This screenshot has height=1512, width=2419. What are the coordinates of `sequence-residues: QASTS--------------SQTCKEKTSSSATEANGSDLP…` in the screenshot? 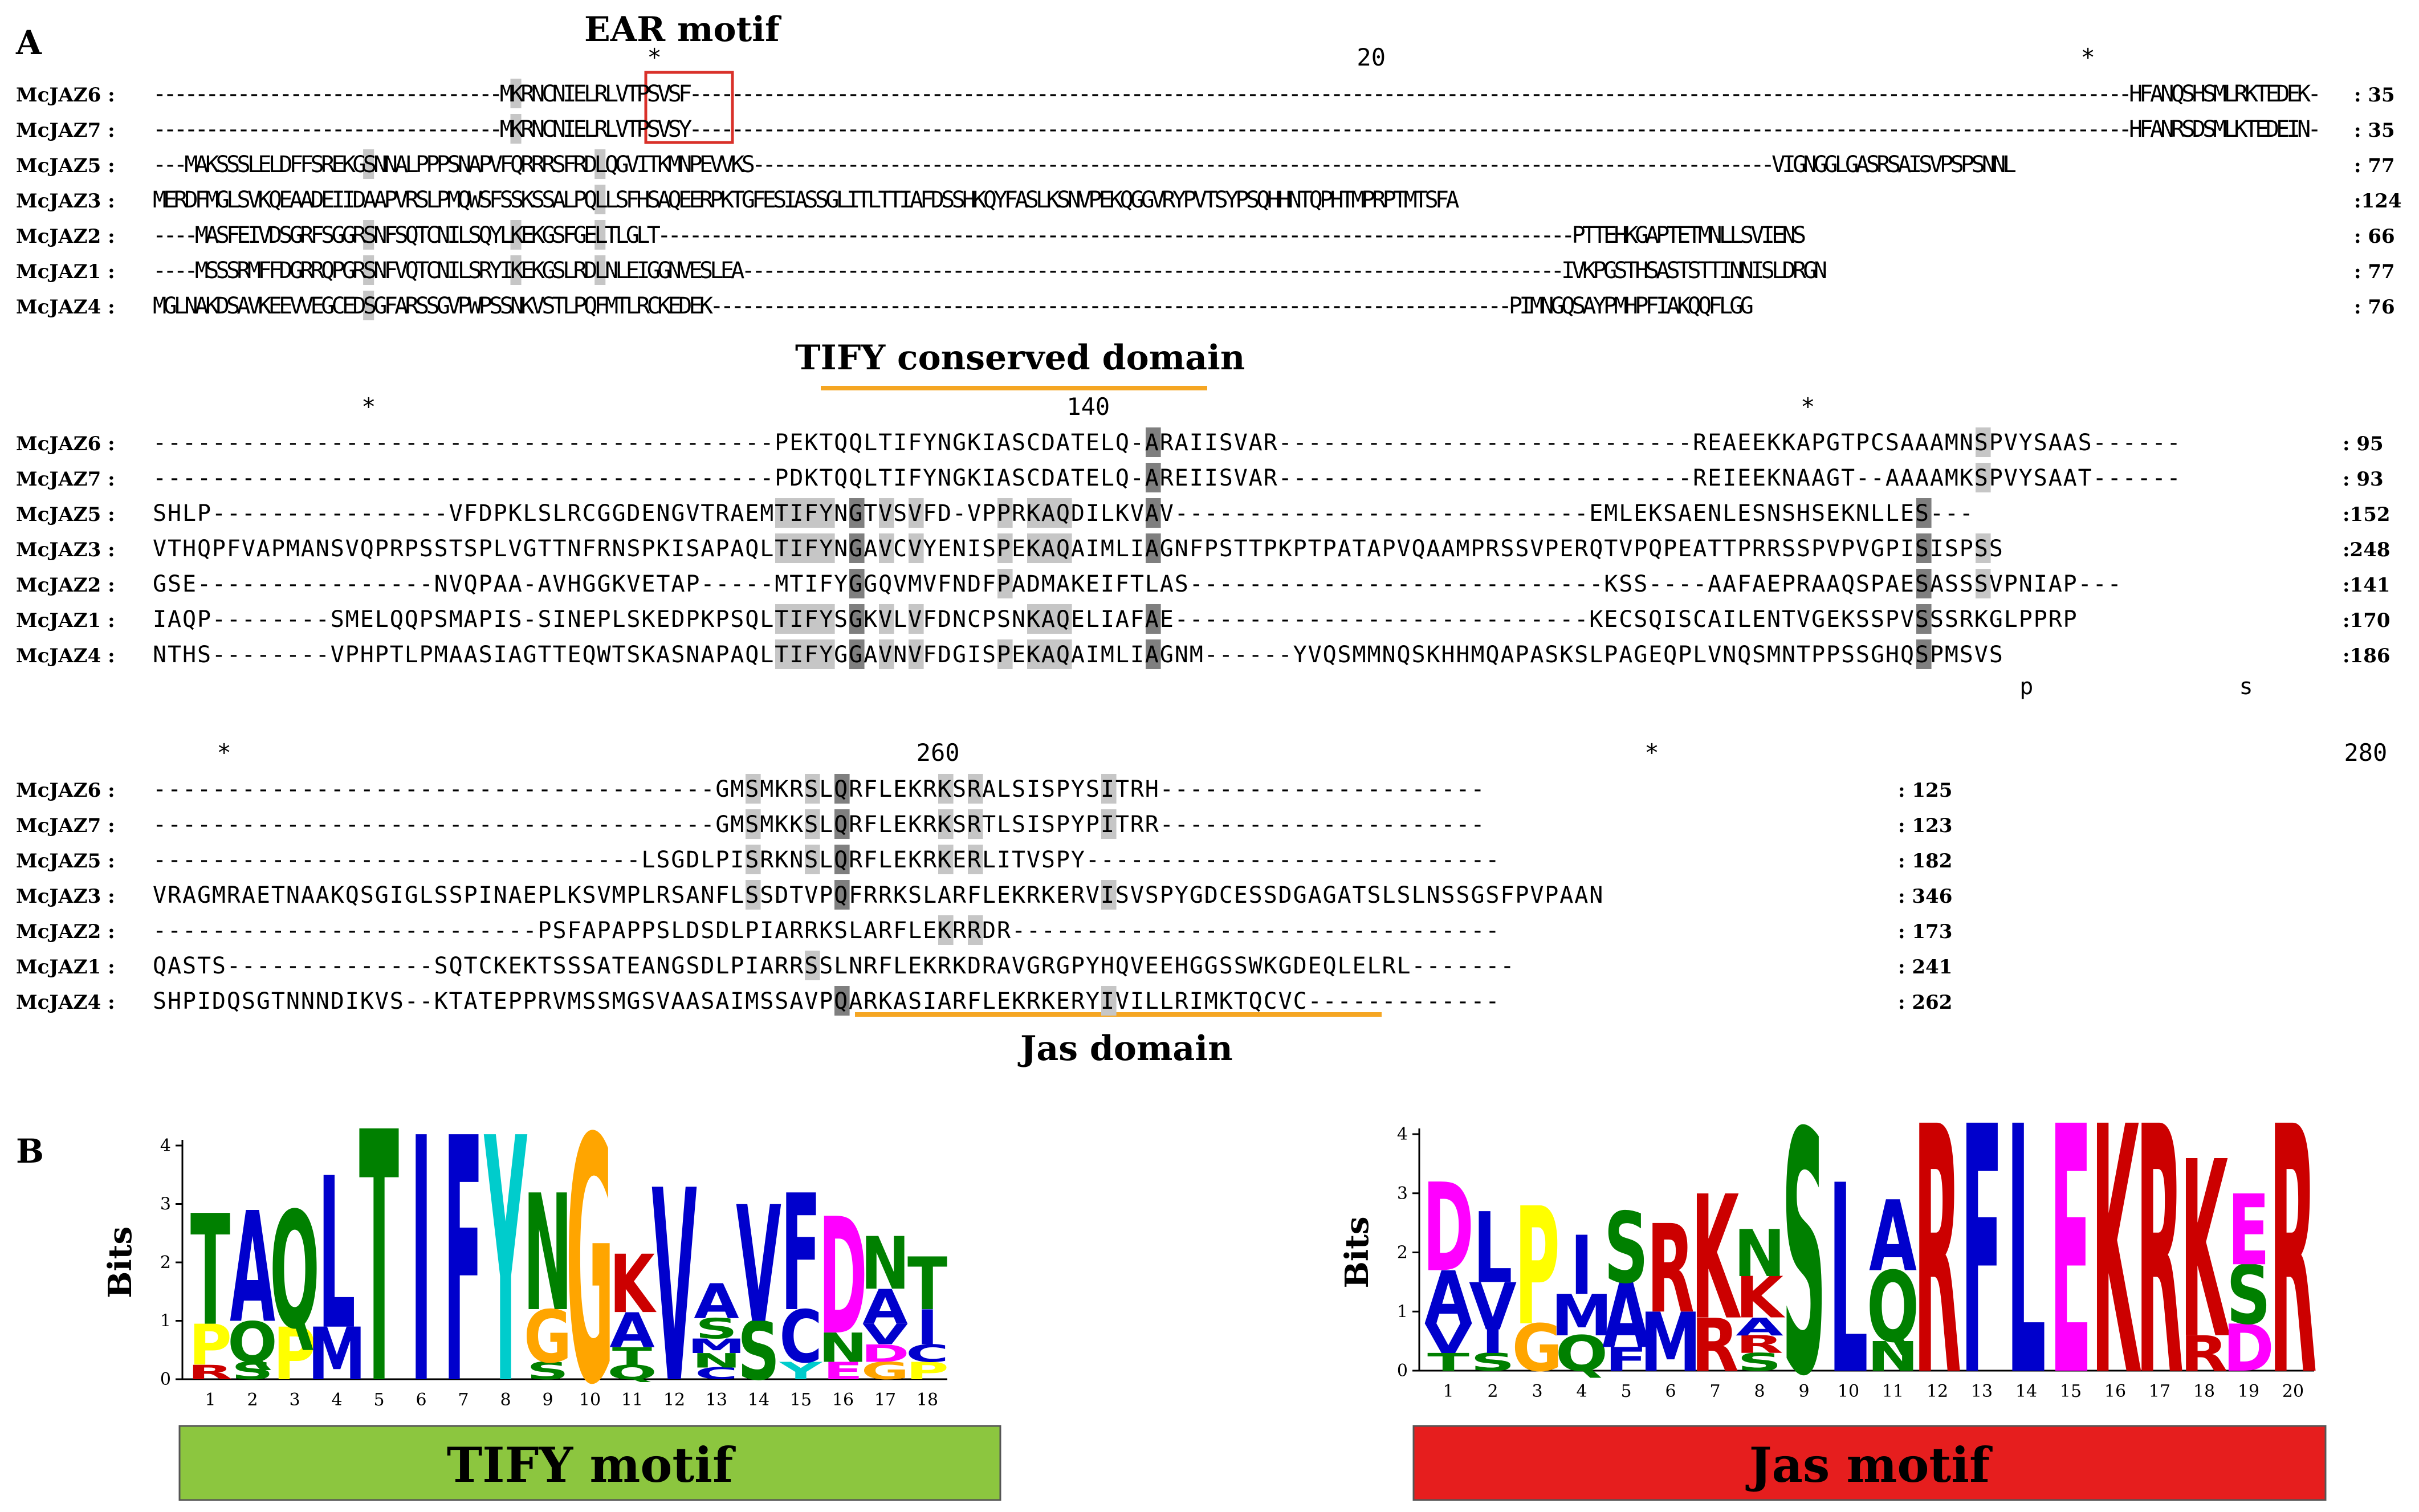 It's located at (834, 966).